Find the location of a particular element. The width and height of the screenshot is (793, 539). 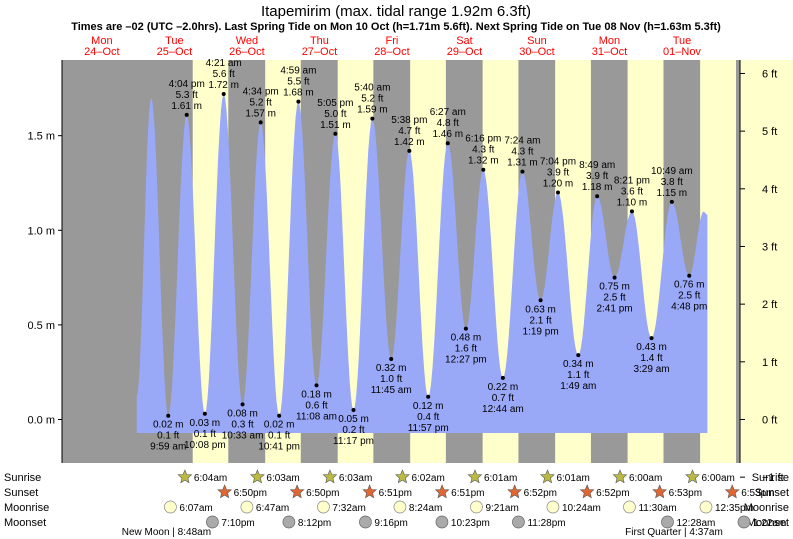

tide-label-m: 0.75 m is located at coordinates (614, 287).